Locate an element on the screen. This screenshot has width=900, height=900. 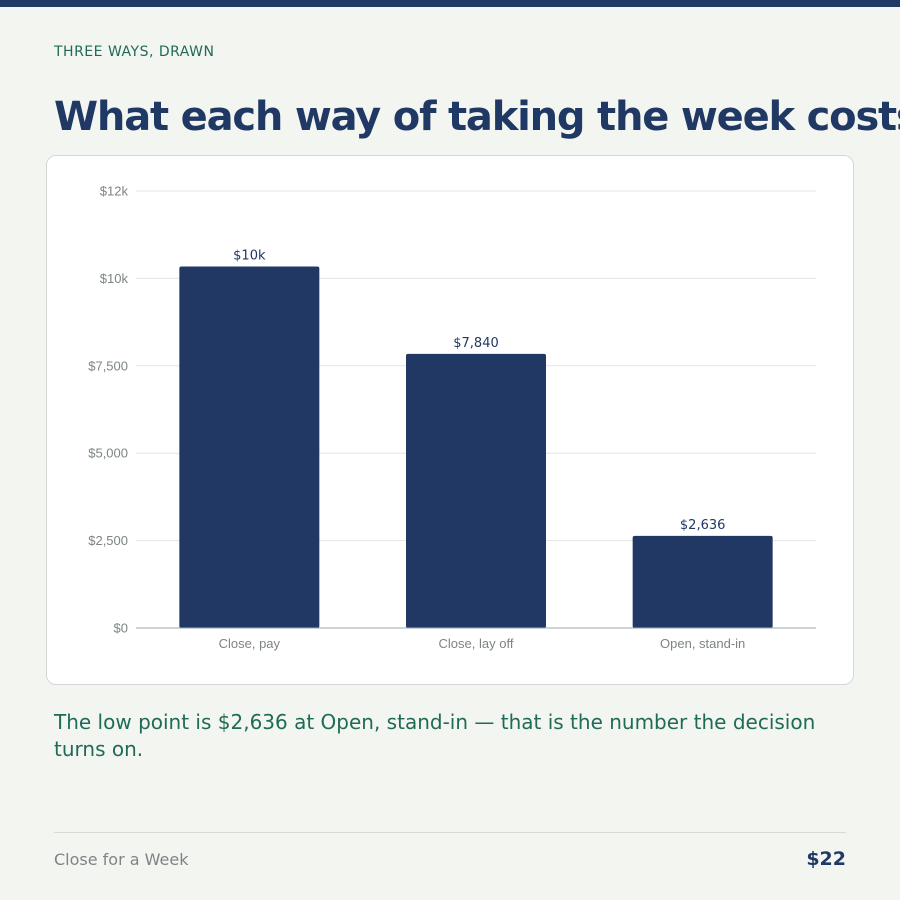
bar-close-pay is located at coordinates (249, 447).